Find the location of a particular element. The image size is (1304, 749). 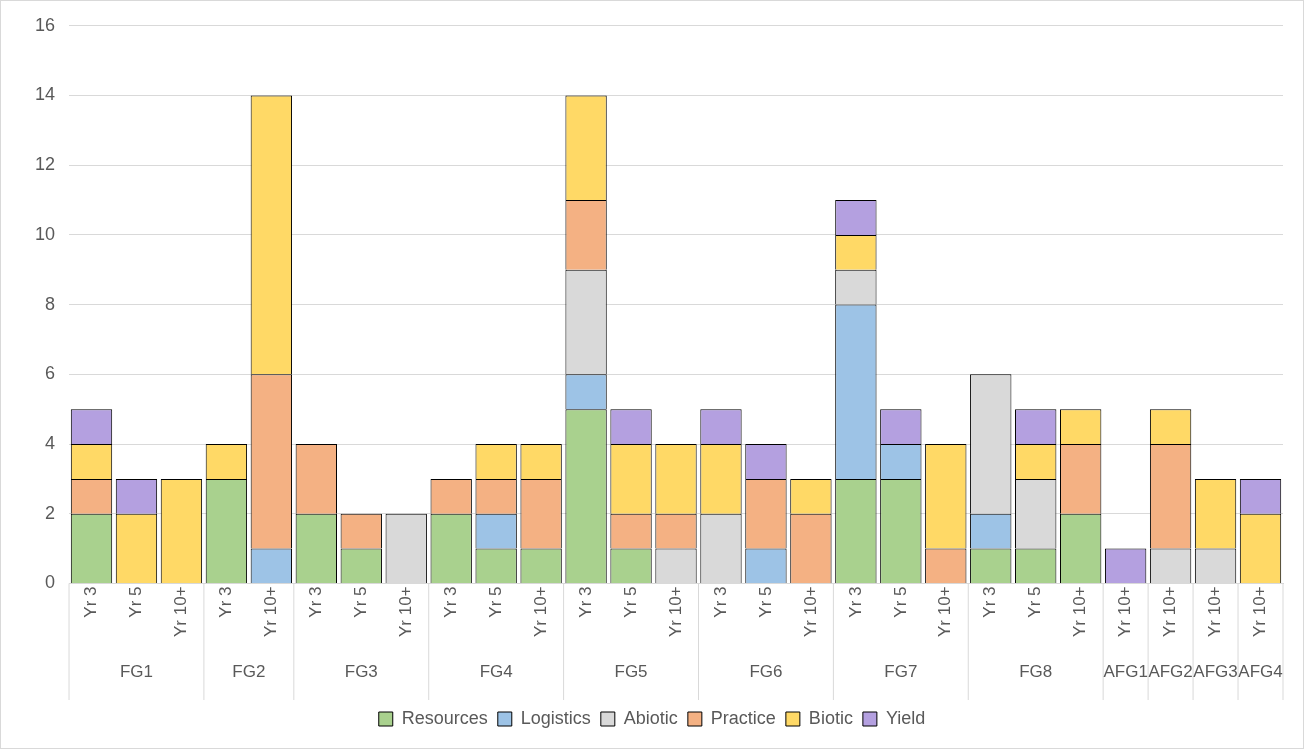

y-tick-label: 10 is located at coordinates (45, 233).